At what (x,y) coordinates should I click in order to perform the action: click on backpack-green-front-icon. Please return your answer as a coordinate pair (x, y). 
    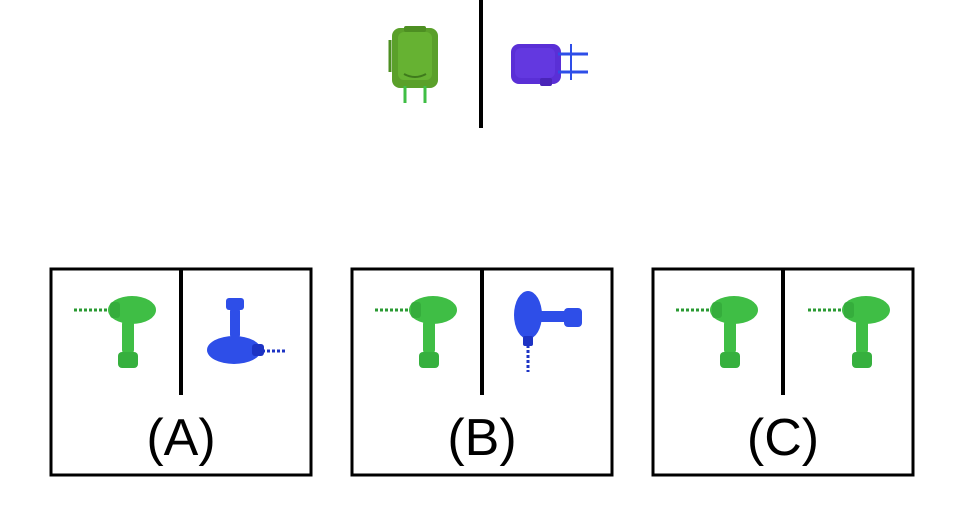
    Looking at the image, I should click on (413, 64).